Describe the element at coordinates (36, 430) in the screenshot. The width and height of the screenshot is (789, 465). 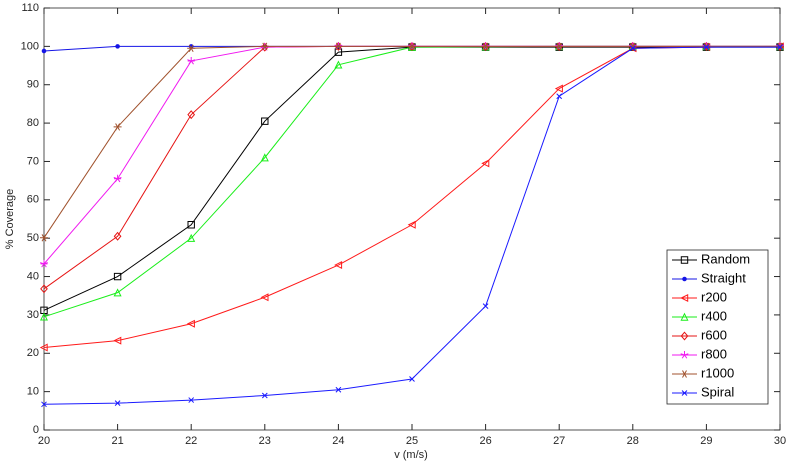
I see `y-tick-label: 0` at that location.